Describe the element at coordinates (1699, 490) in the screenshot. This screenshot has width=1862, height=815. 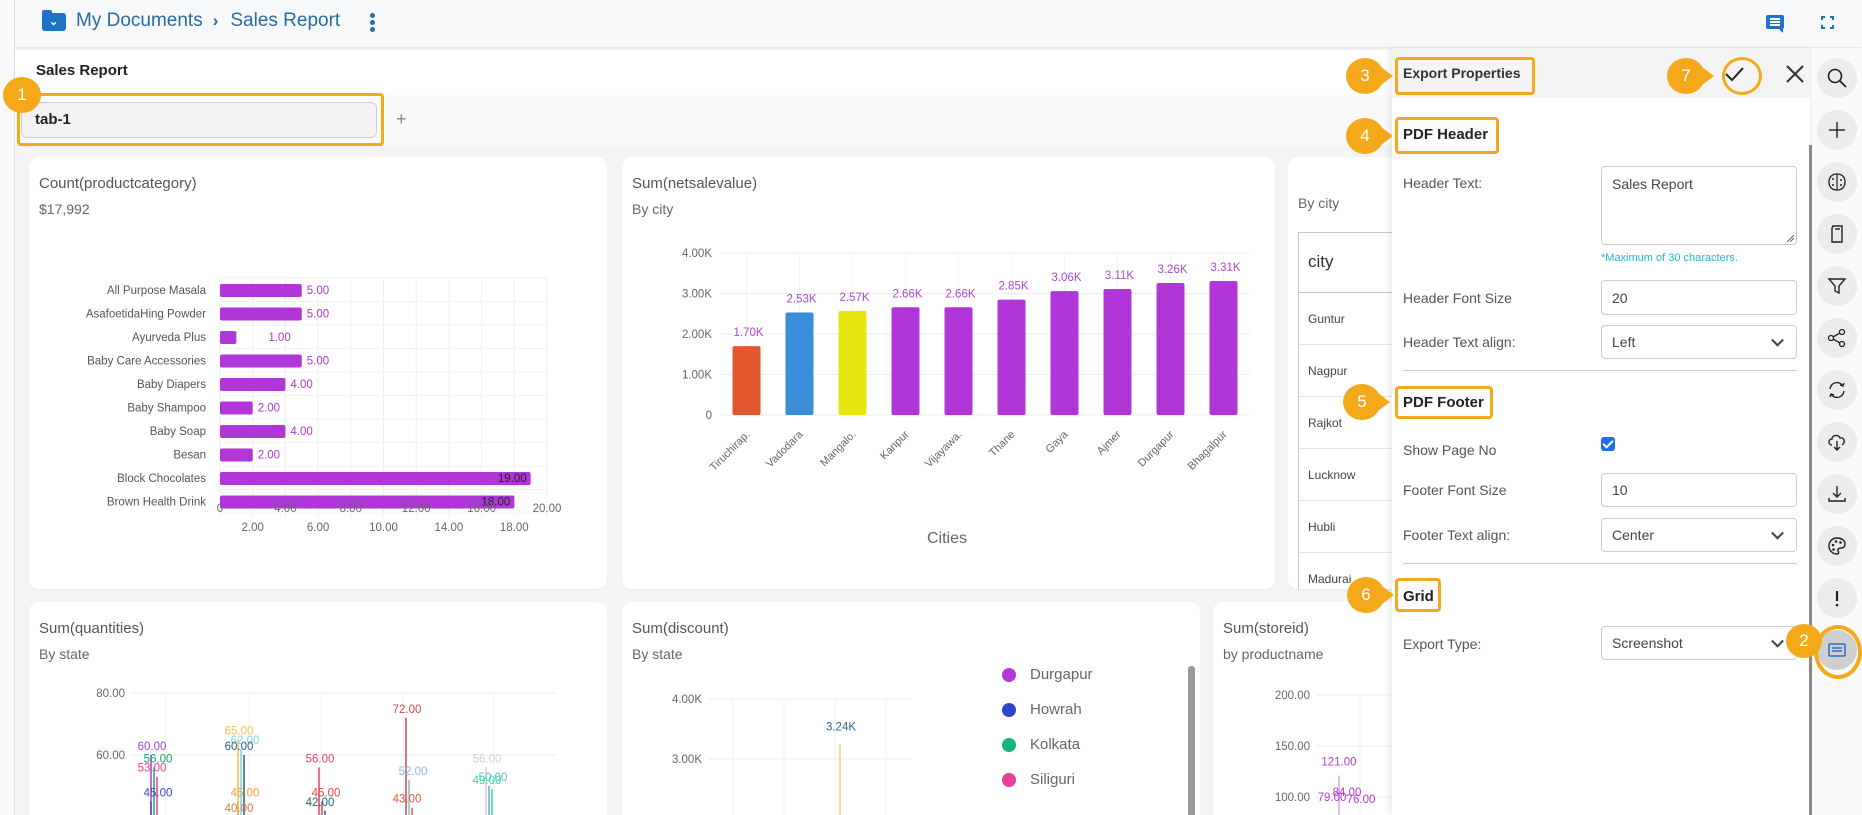
I see `footer-font-size-input: 10` at that location.